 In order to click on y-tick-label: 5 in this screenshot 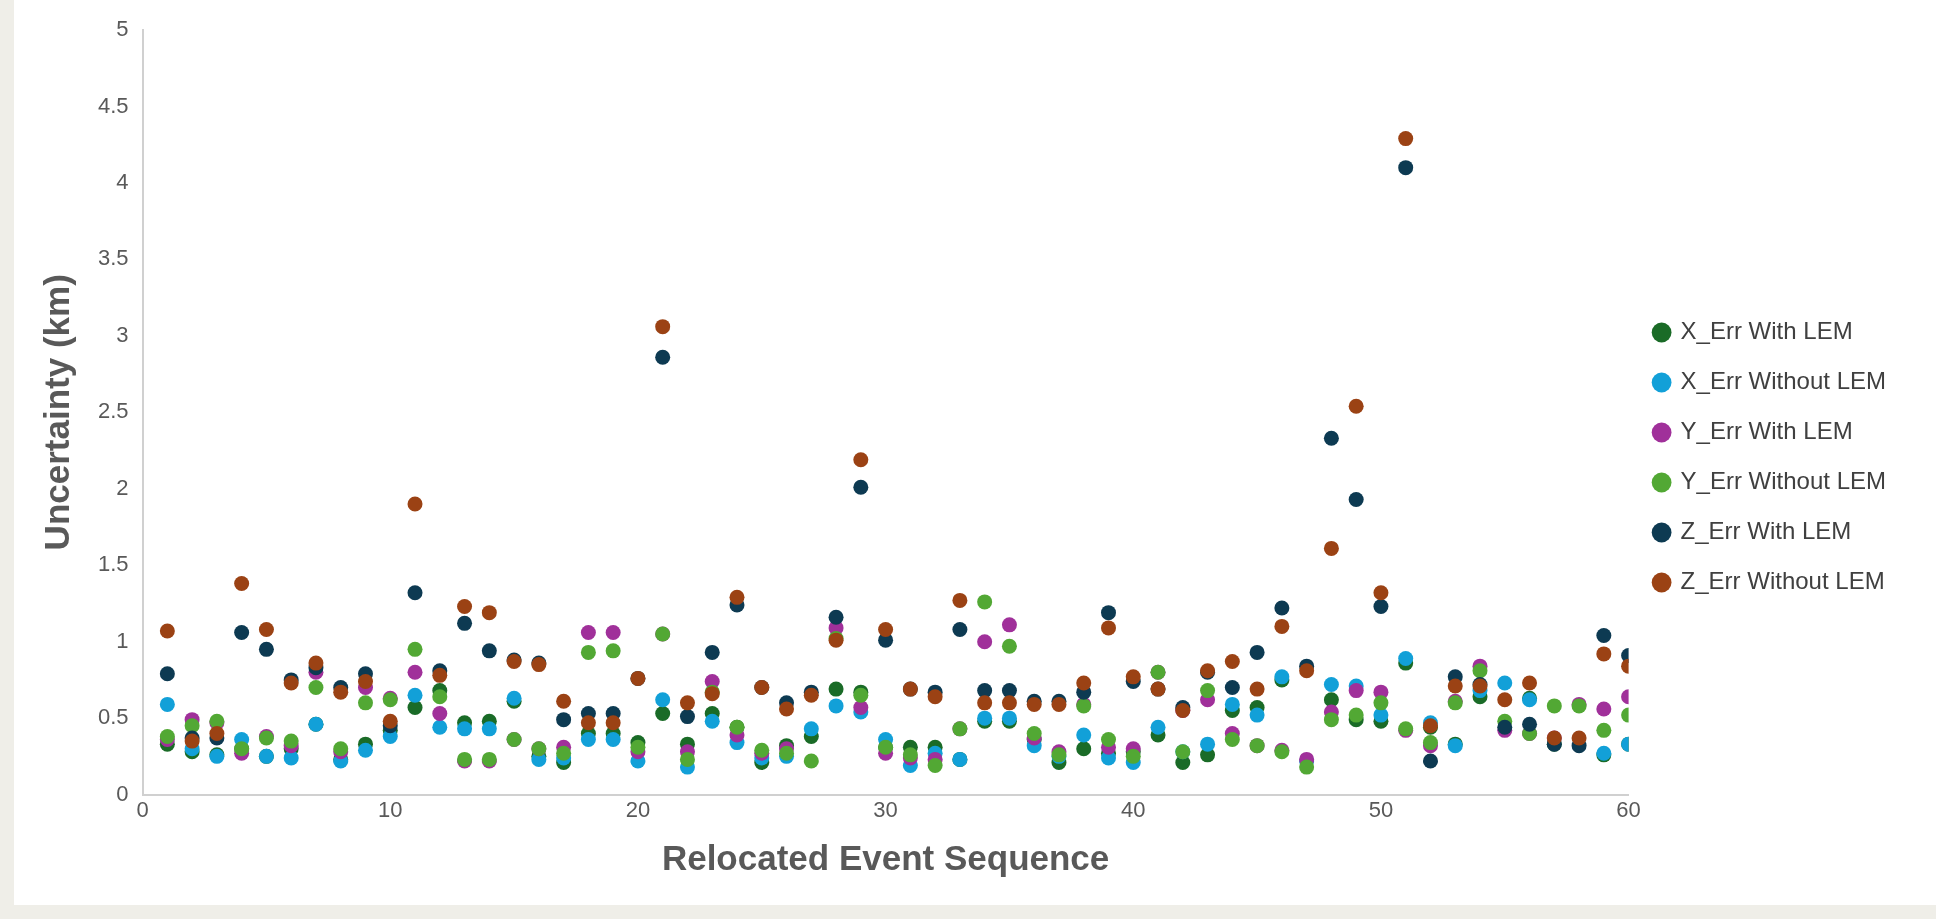, I will do `click(122, 29)`.